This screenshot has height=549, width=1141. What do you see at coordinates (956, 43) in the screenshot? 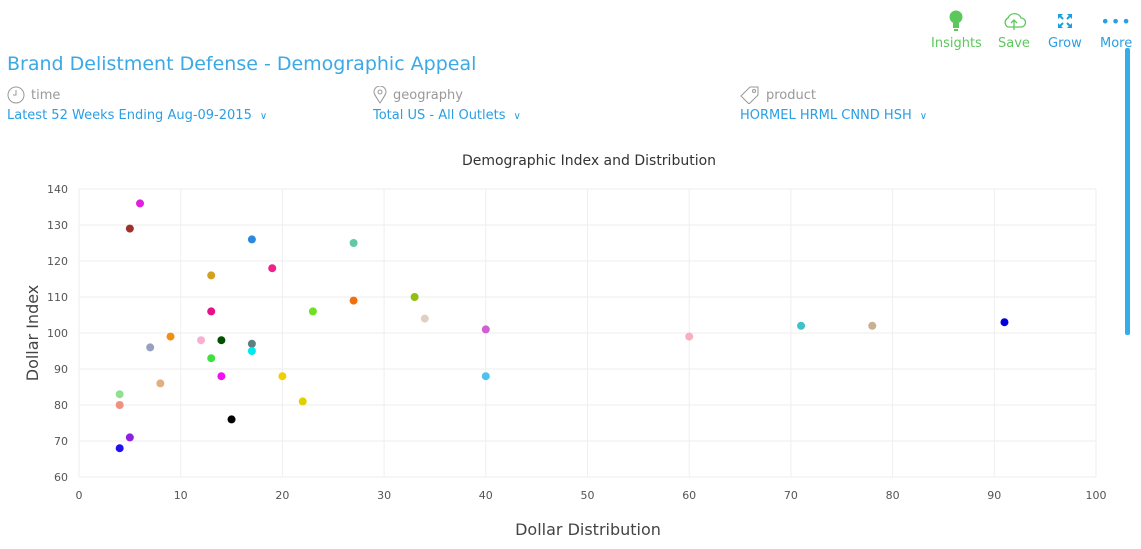
I see `insights-label: Insights` at bounding box center [956, 43].